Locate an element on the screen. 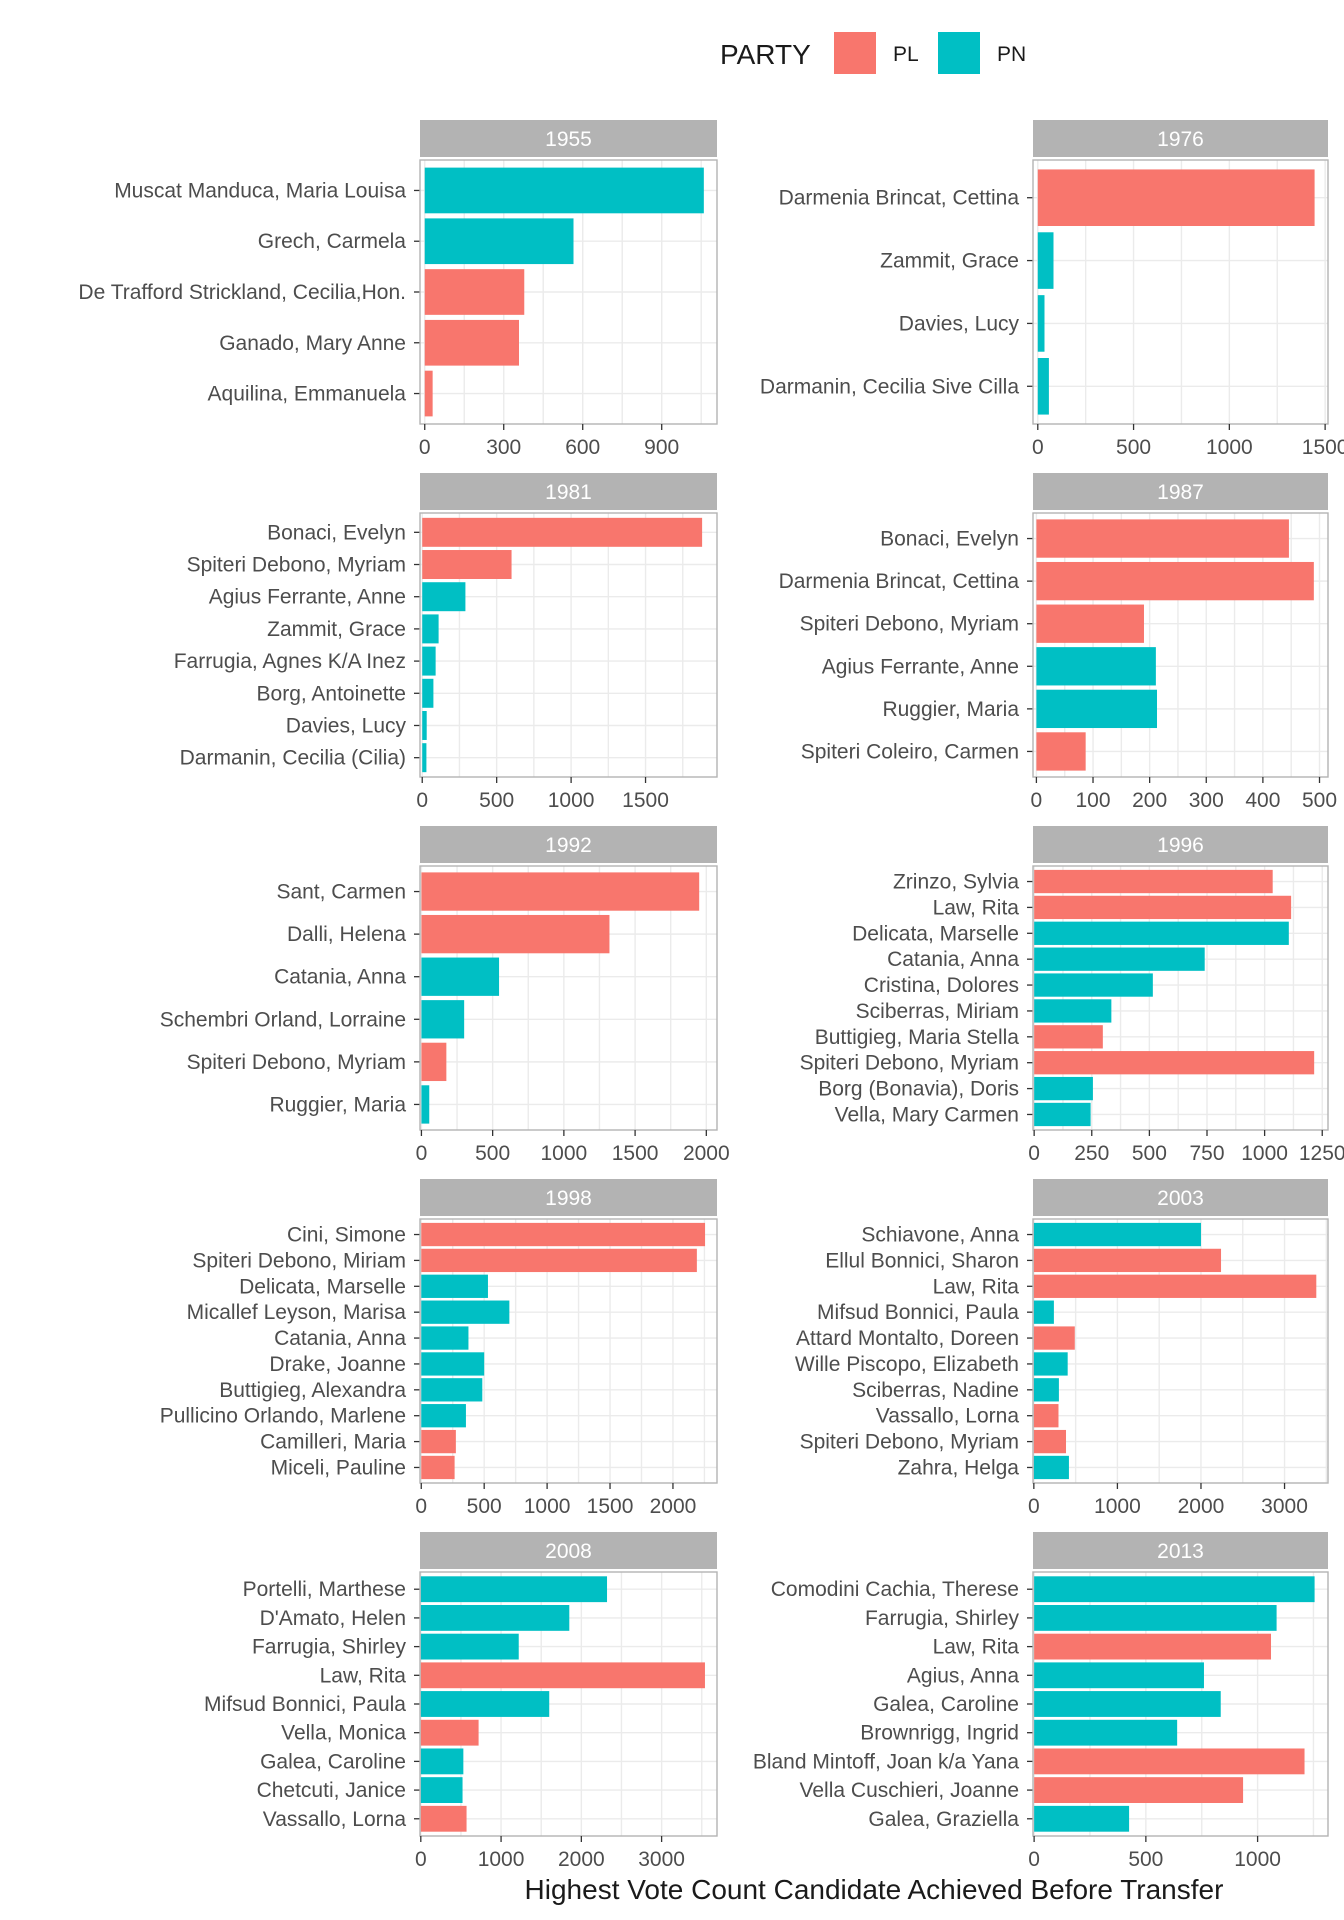  x-tick-label-1996-250: 250 is located at coordinates (1091, 1153).